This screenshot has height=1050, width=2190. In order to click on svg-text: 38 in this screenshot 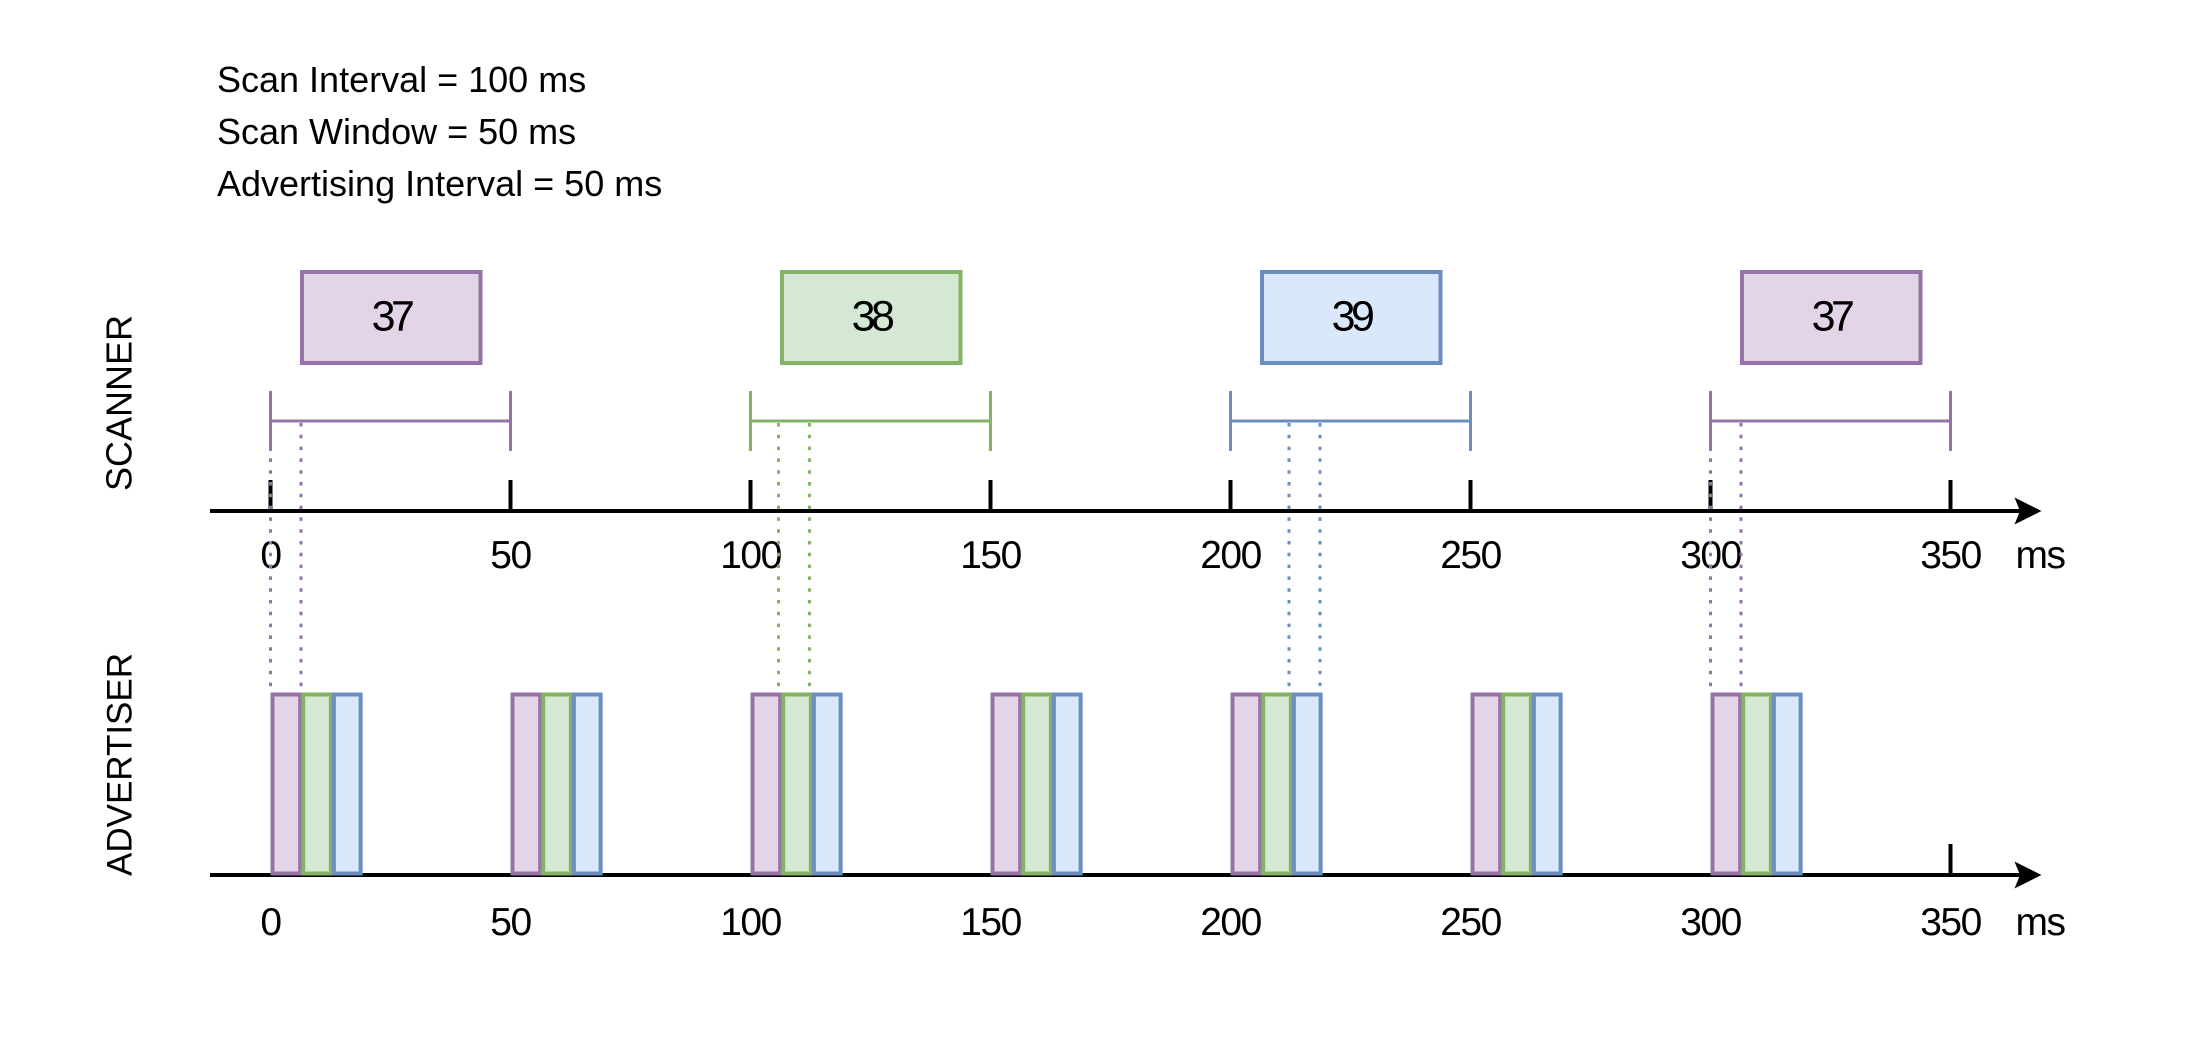, I will do `click(873, 317)`.